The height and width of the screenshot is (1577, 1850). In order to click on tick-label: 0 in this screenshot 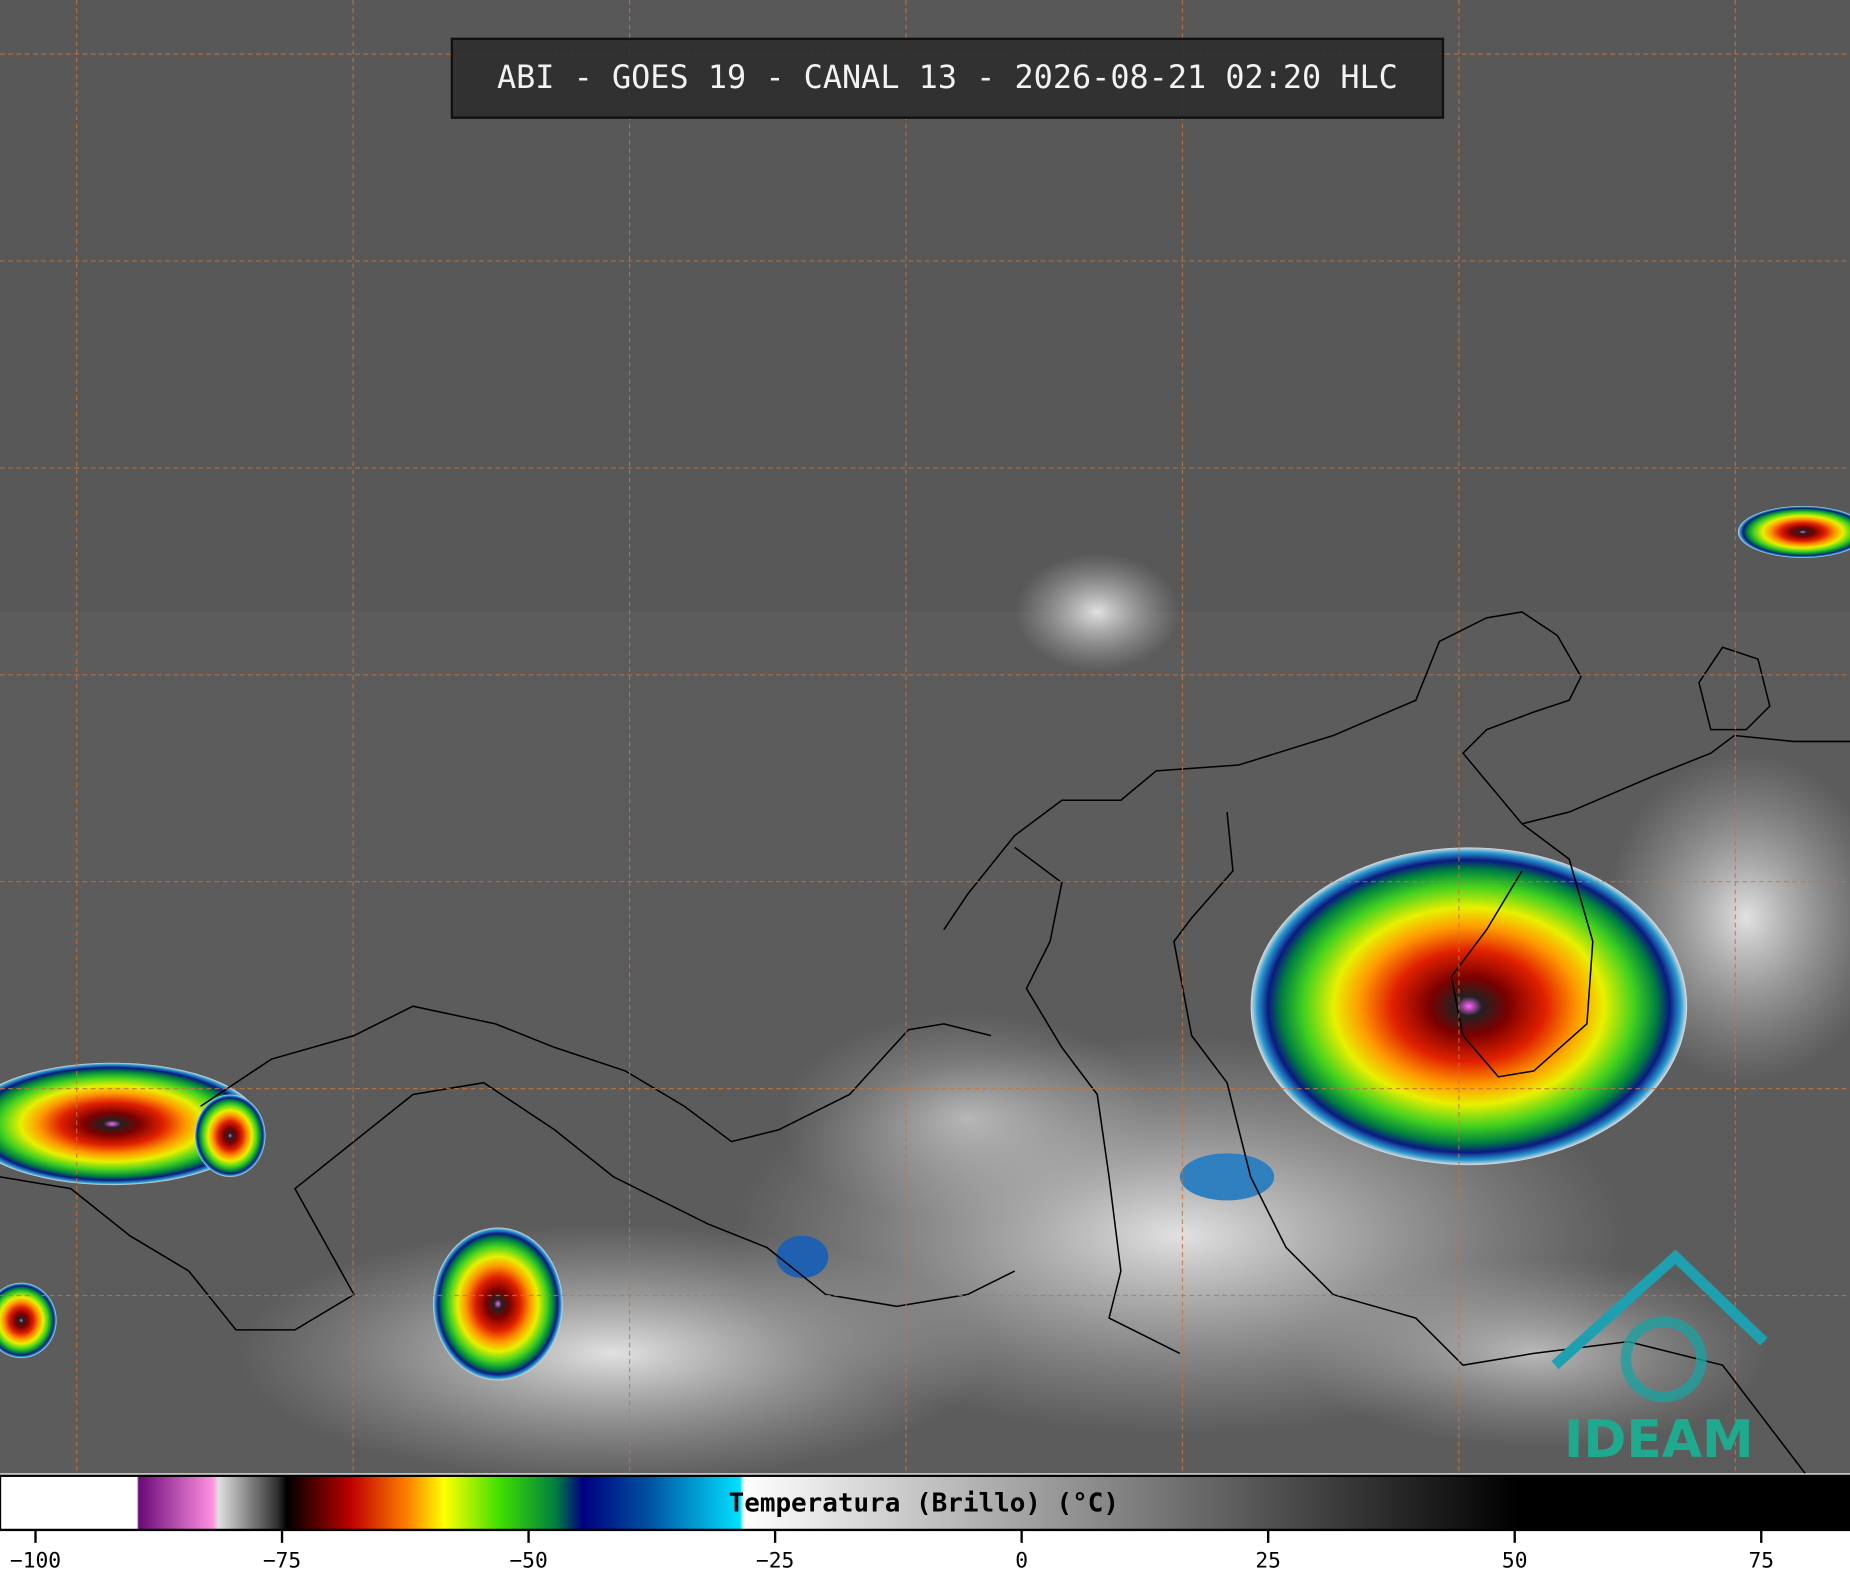, I will do `click(1021, 1561)`.